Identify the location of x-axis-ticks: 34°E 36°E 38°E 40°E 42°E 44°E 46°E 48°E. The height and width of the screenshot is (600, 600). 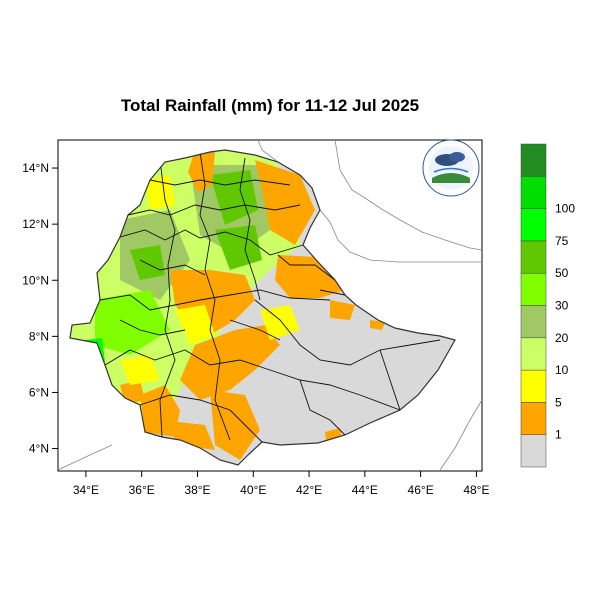
(281, 484).